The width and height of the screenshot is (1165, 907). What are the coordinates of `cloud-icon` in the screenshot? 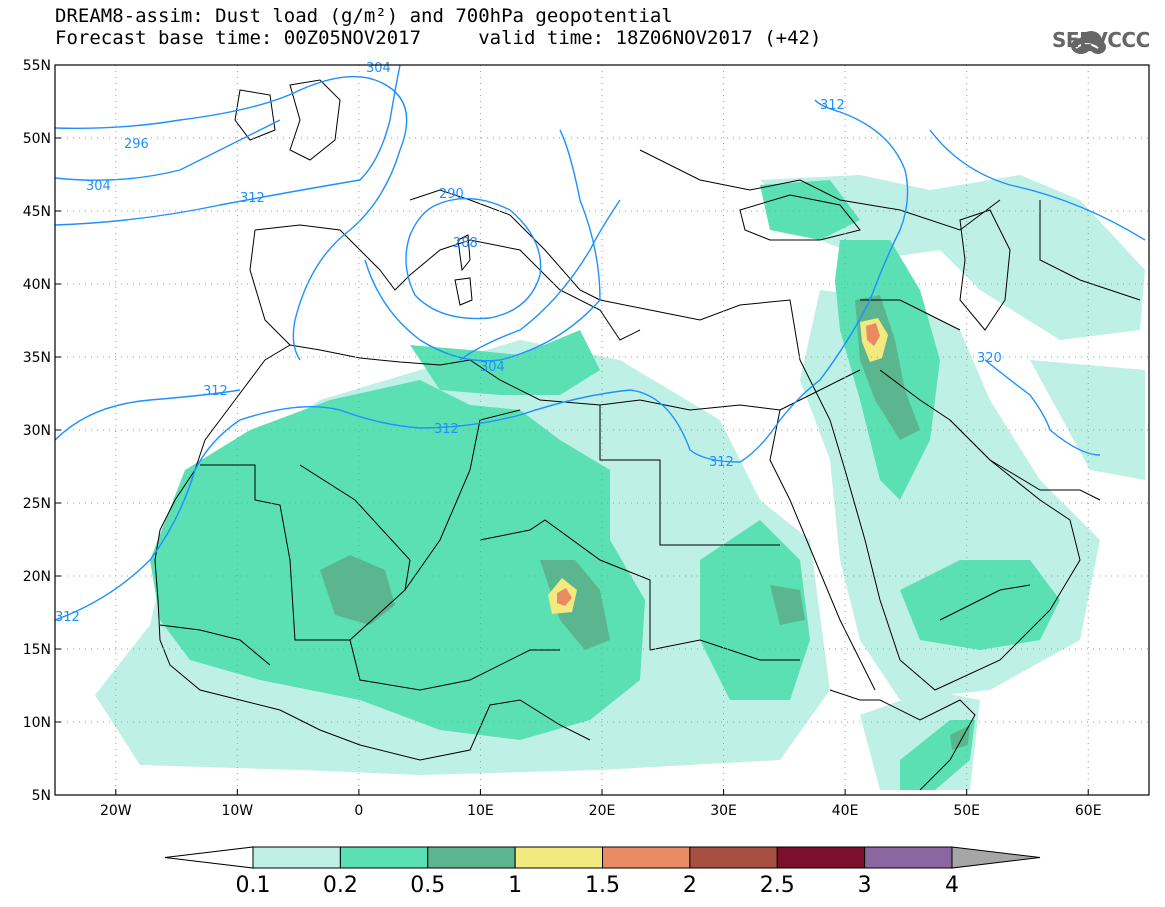 It's located at (1088, 42).